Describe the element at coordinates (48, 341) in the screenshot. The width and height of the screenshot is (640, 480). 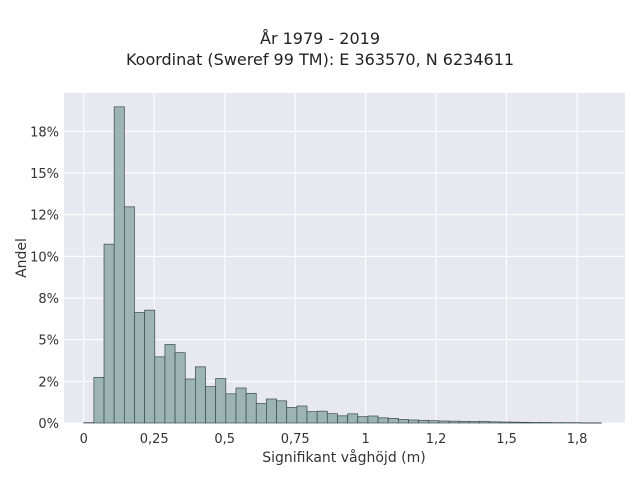
I see `y-tick-label: 5%` at that location.